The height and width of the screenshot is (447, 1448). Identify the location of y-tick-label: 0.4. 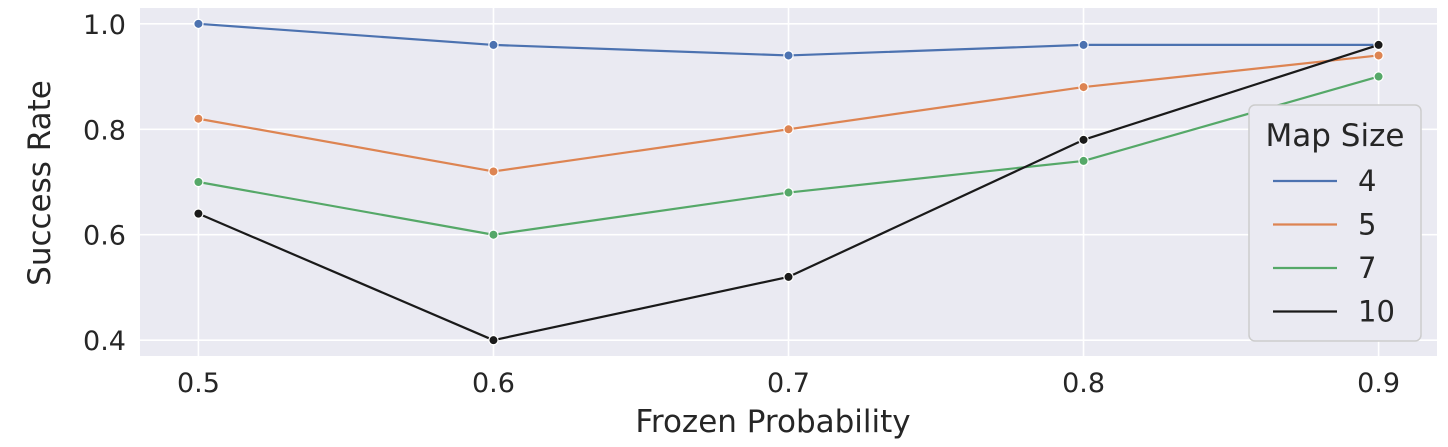
(104, 341).